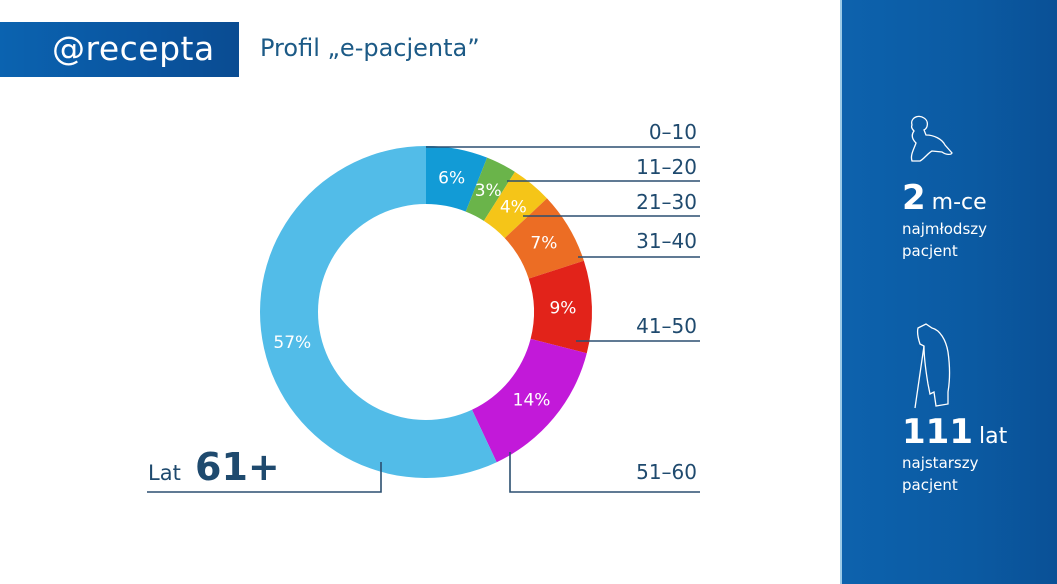 The height and width of the screenshot is (584, 1057). I want to click on pct-label-2: 4%, so click(513, 207).